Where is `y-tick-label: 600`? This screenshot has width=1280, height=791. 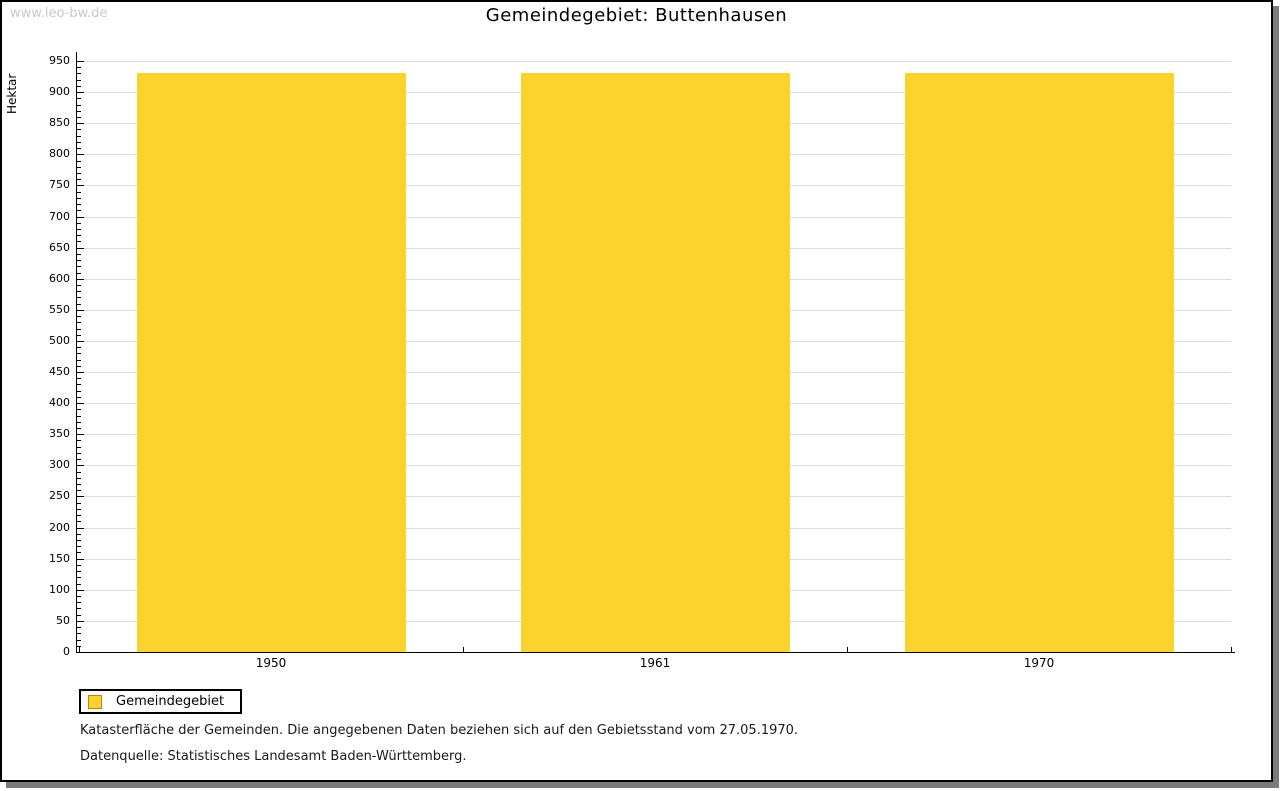 y-tick-label: 600 is located at coordinates (59, 278).